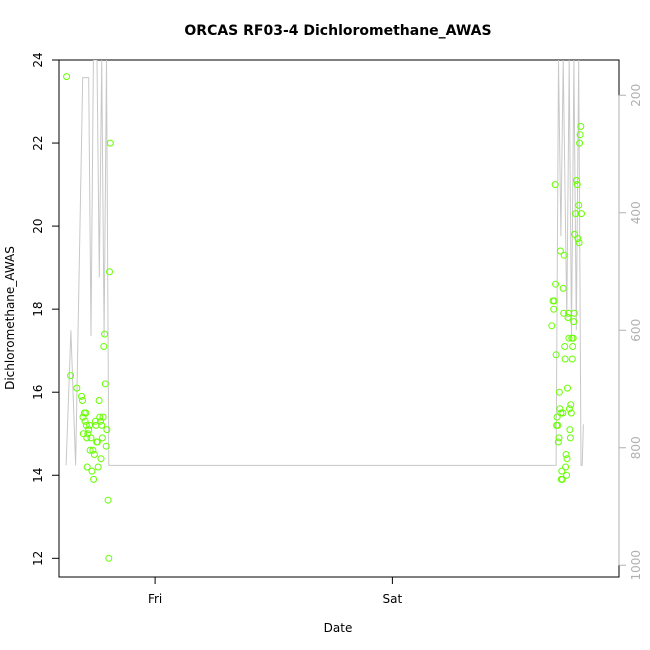 The width and height of the screenshot is (650, 650). I want to click on y-tick-label: 16, so click(38, 392).